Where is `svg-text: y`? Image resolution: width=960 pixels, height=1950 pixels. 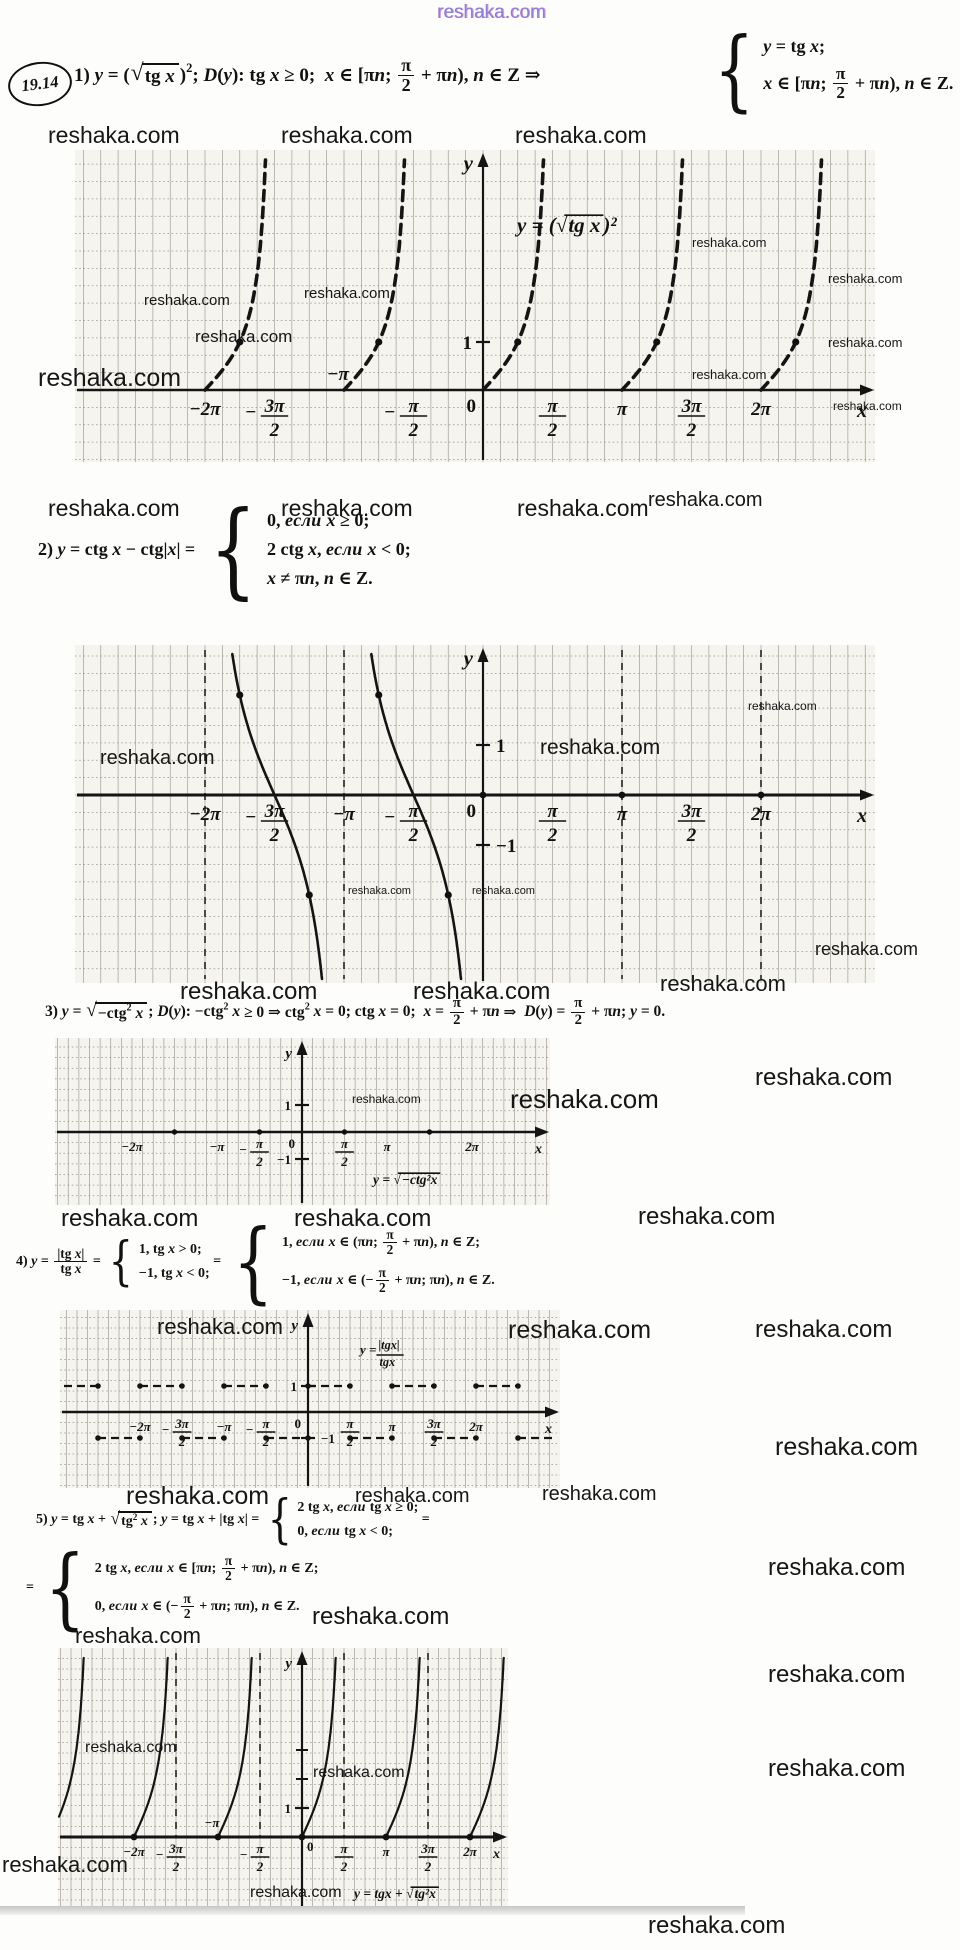 svg-text: y is located at coordinates (293, 1326).